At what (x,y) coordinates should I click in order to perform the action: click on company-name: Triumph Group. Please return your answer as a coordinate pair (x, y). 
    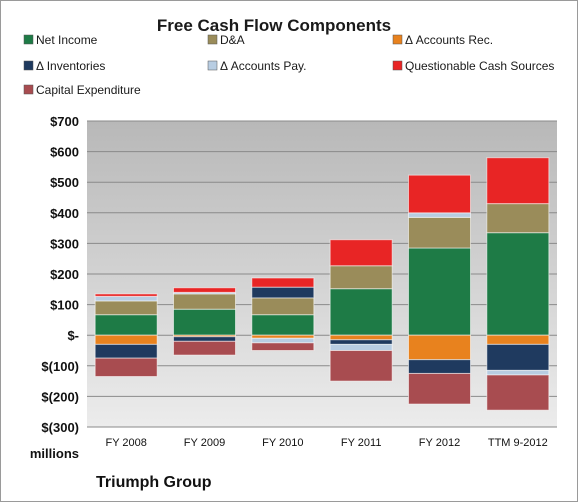
    Looking at the image, I should click on (154, 482).